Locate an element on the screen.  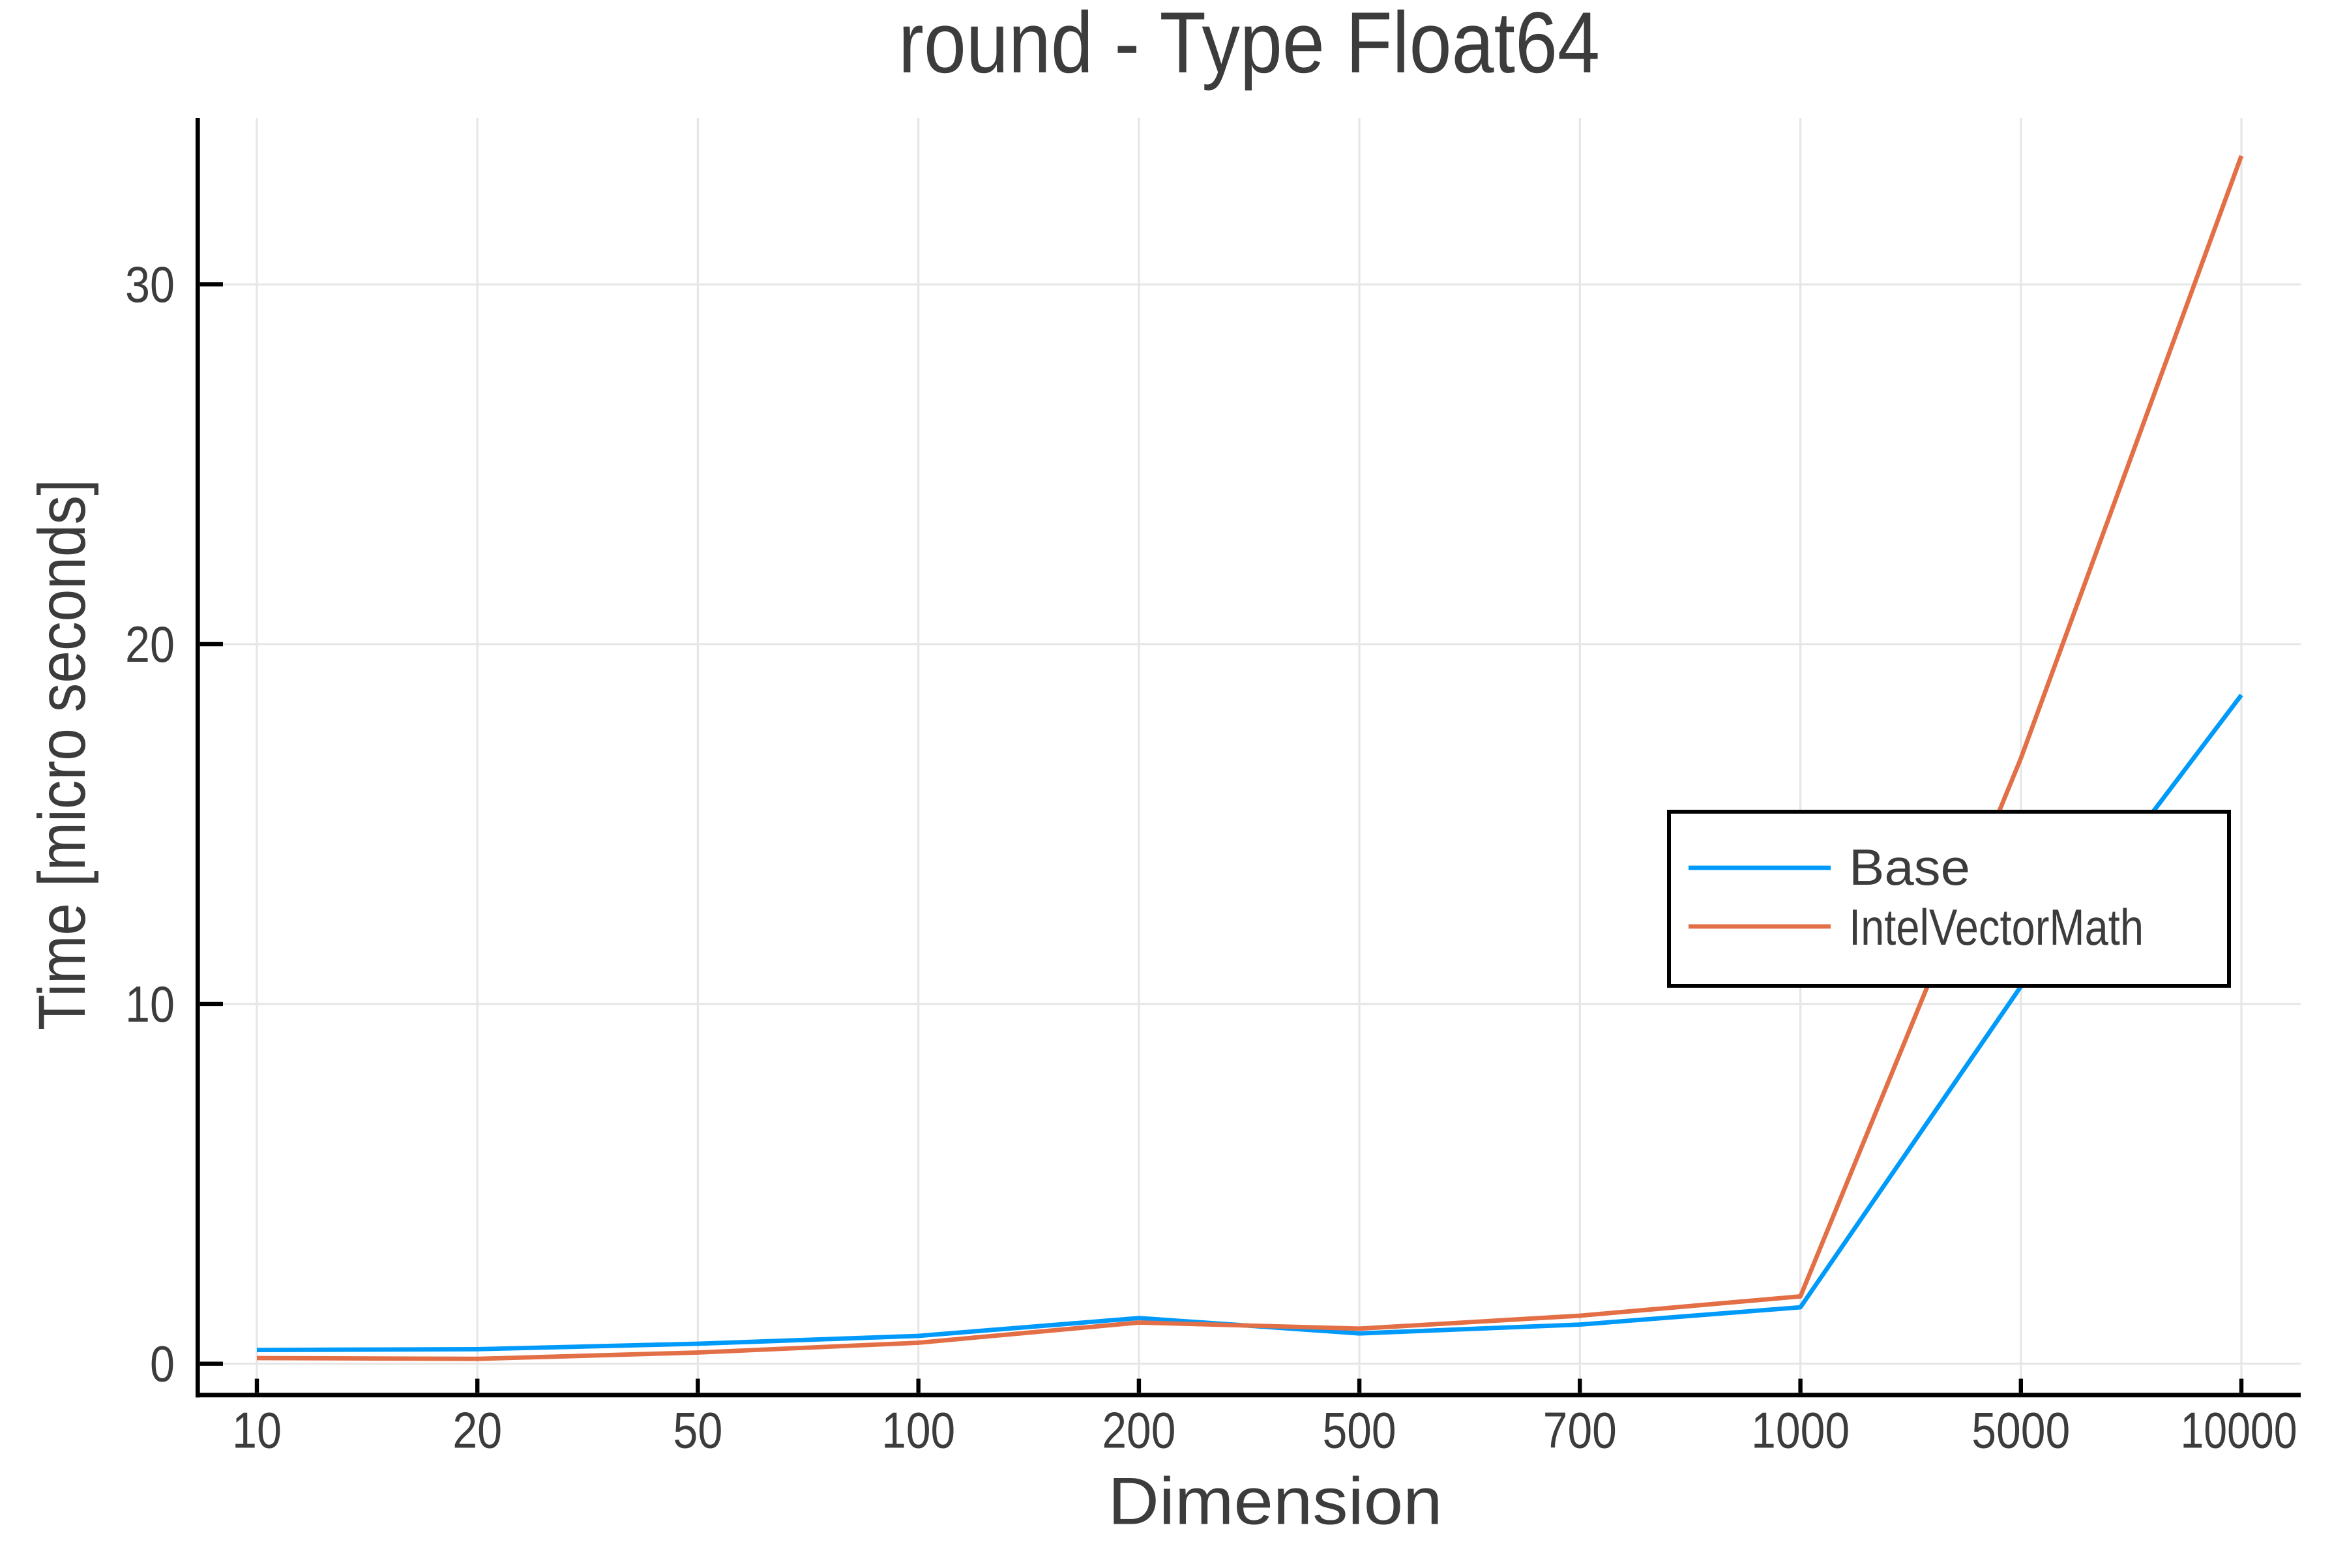
svg-text: 0 is located at coordinates (162, 1364).